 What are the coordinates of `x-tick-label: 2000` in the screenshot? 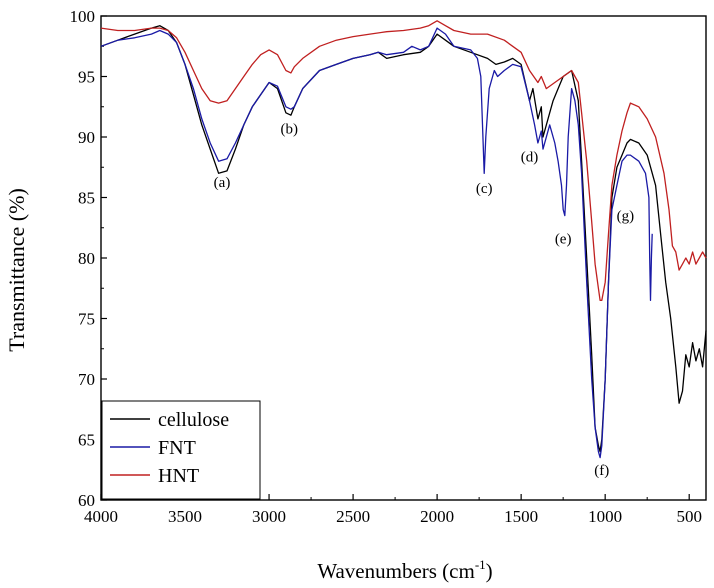 It's located at (437, 516).